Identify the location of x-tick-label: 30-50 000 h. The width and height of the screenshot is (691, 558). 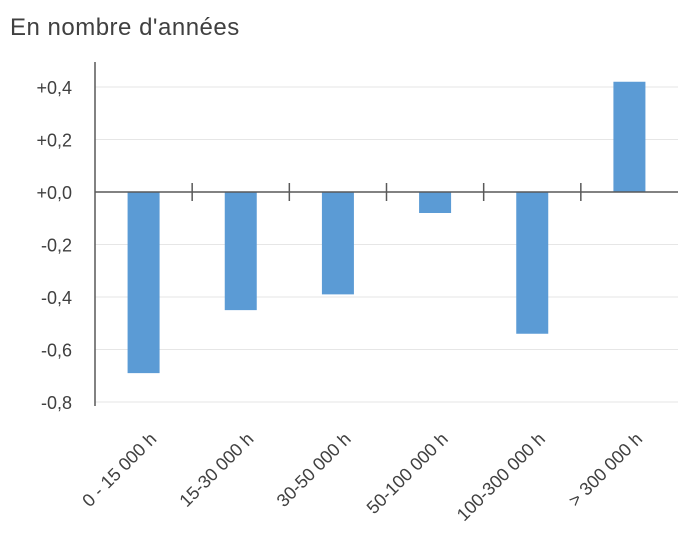
(314, 470).